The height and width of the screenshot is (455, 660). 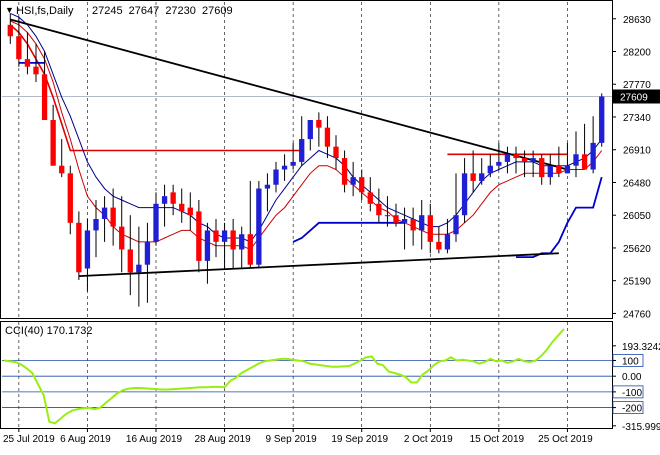 I want to click on x-tick-label: 2 Oct 2019, so click(x=428, y=439).